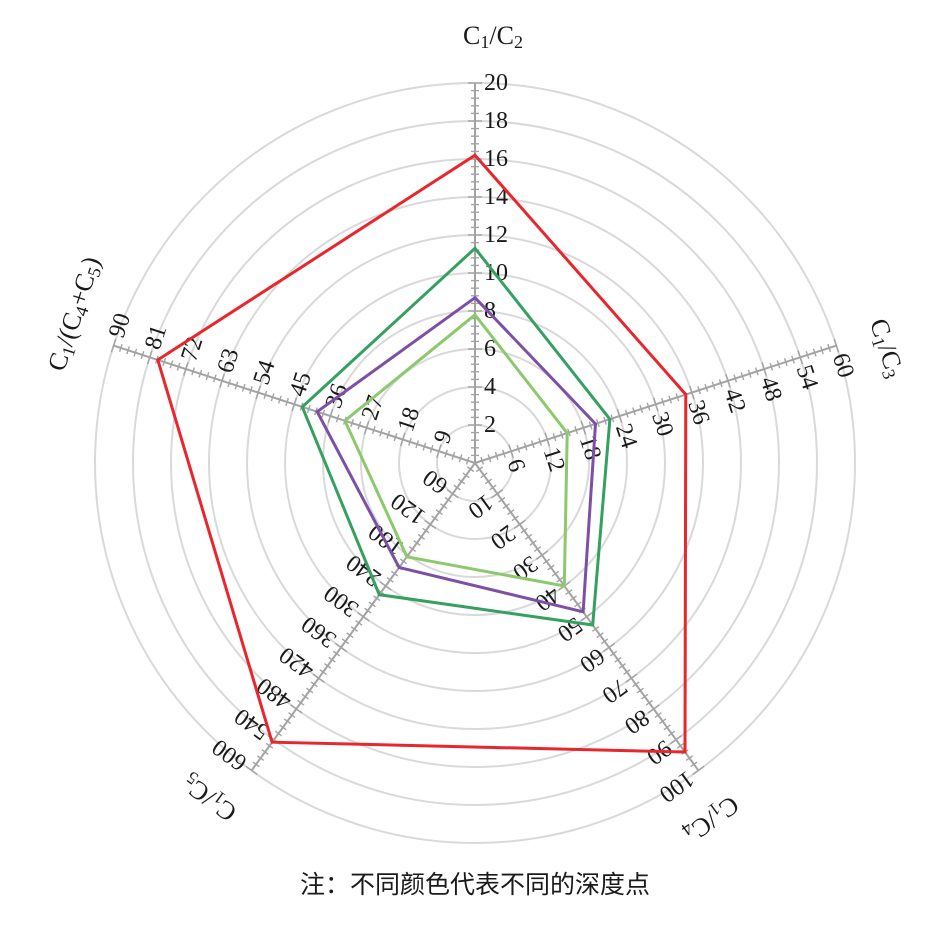  What do you see at coordinates (662, 424) in the screenshot?
I see `tick-label: 30` at bounding box center [662, 424].